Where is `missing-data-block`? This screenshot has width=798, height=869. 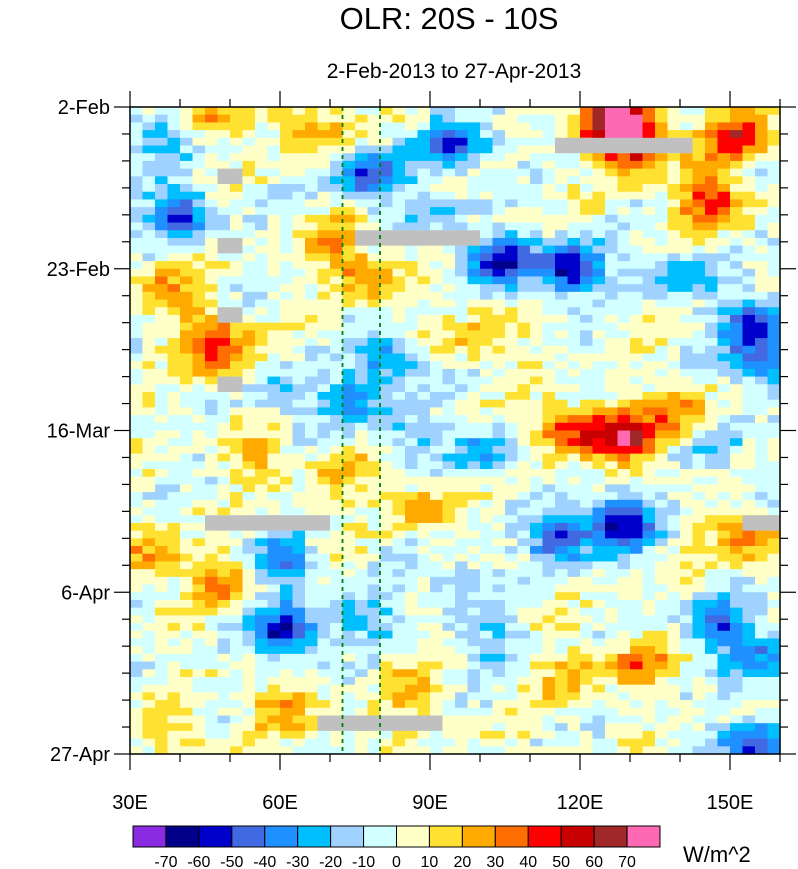
missing-data-block is located at coordinates (624, 145).